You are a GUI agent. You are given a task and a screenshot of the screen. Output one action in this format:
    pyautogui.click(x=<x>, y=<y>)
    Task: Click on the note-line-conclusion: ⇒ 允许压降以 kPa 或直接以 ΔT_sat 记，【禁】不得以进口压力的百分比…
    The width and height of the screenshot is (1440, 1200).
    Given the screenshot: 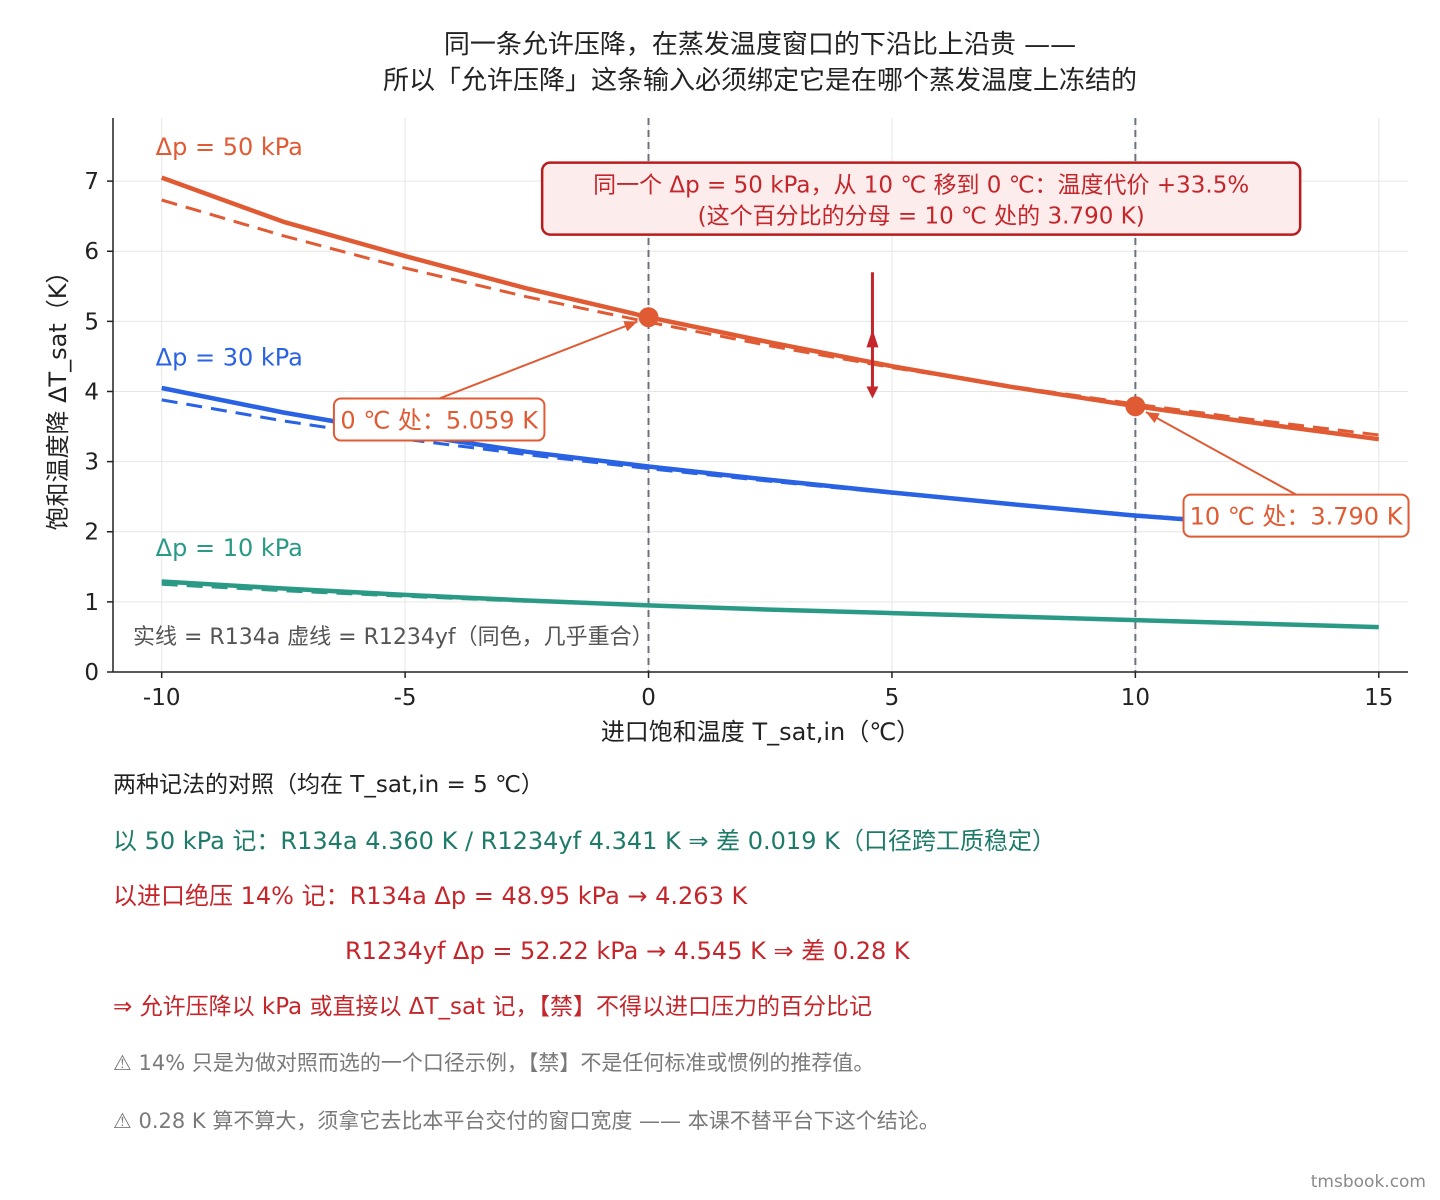 What is the action you would take?
    pyautogui.click(x=492, y=1007)
    